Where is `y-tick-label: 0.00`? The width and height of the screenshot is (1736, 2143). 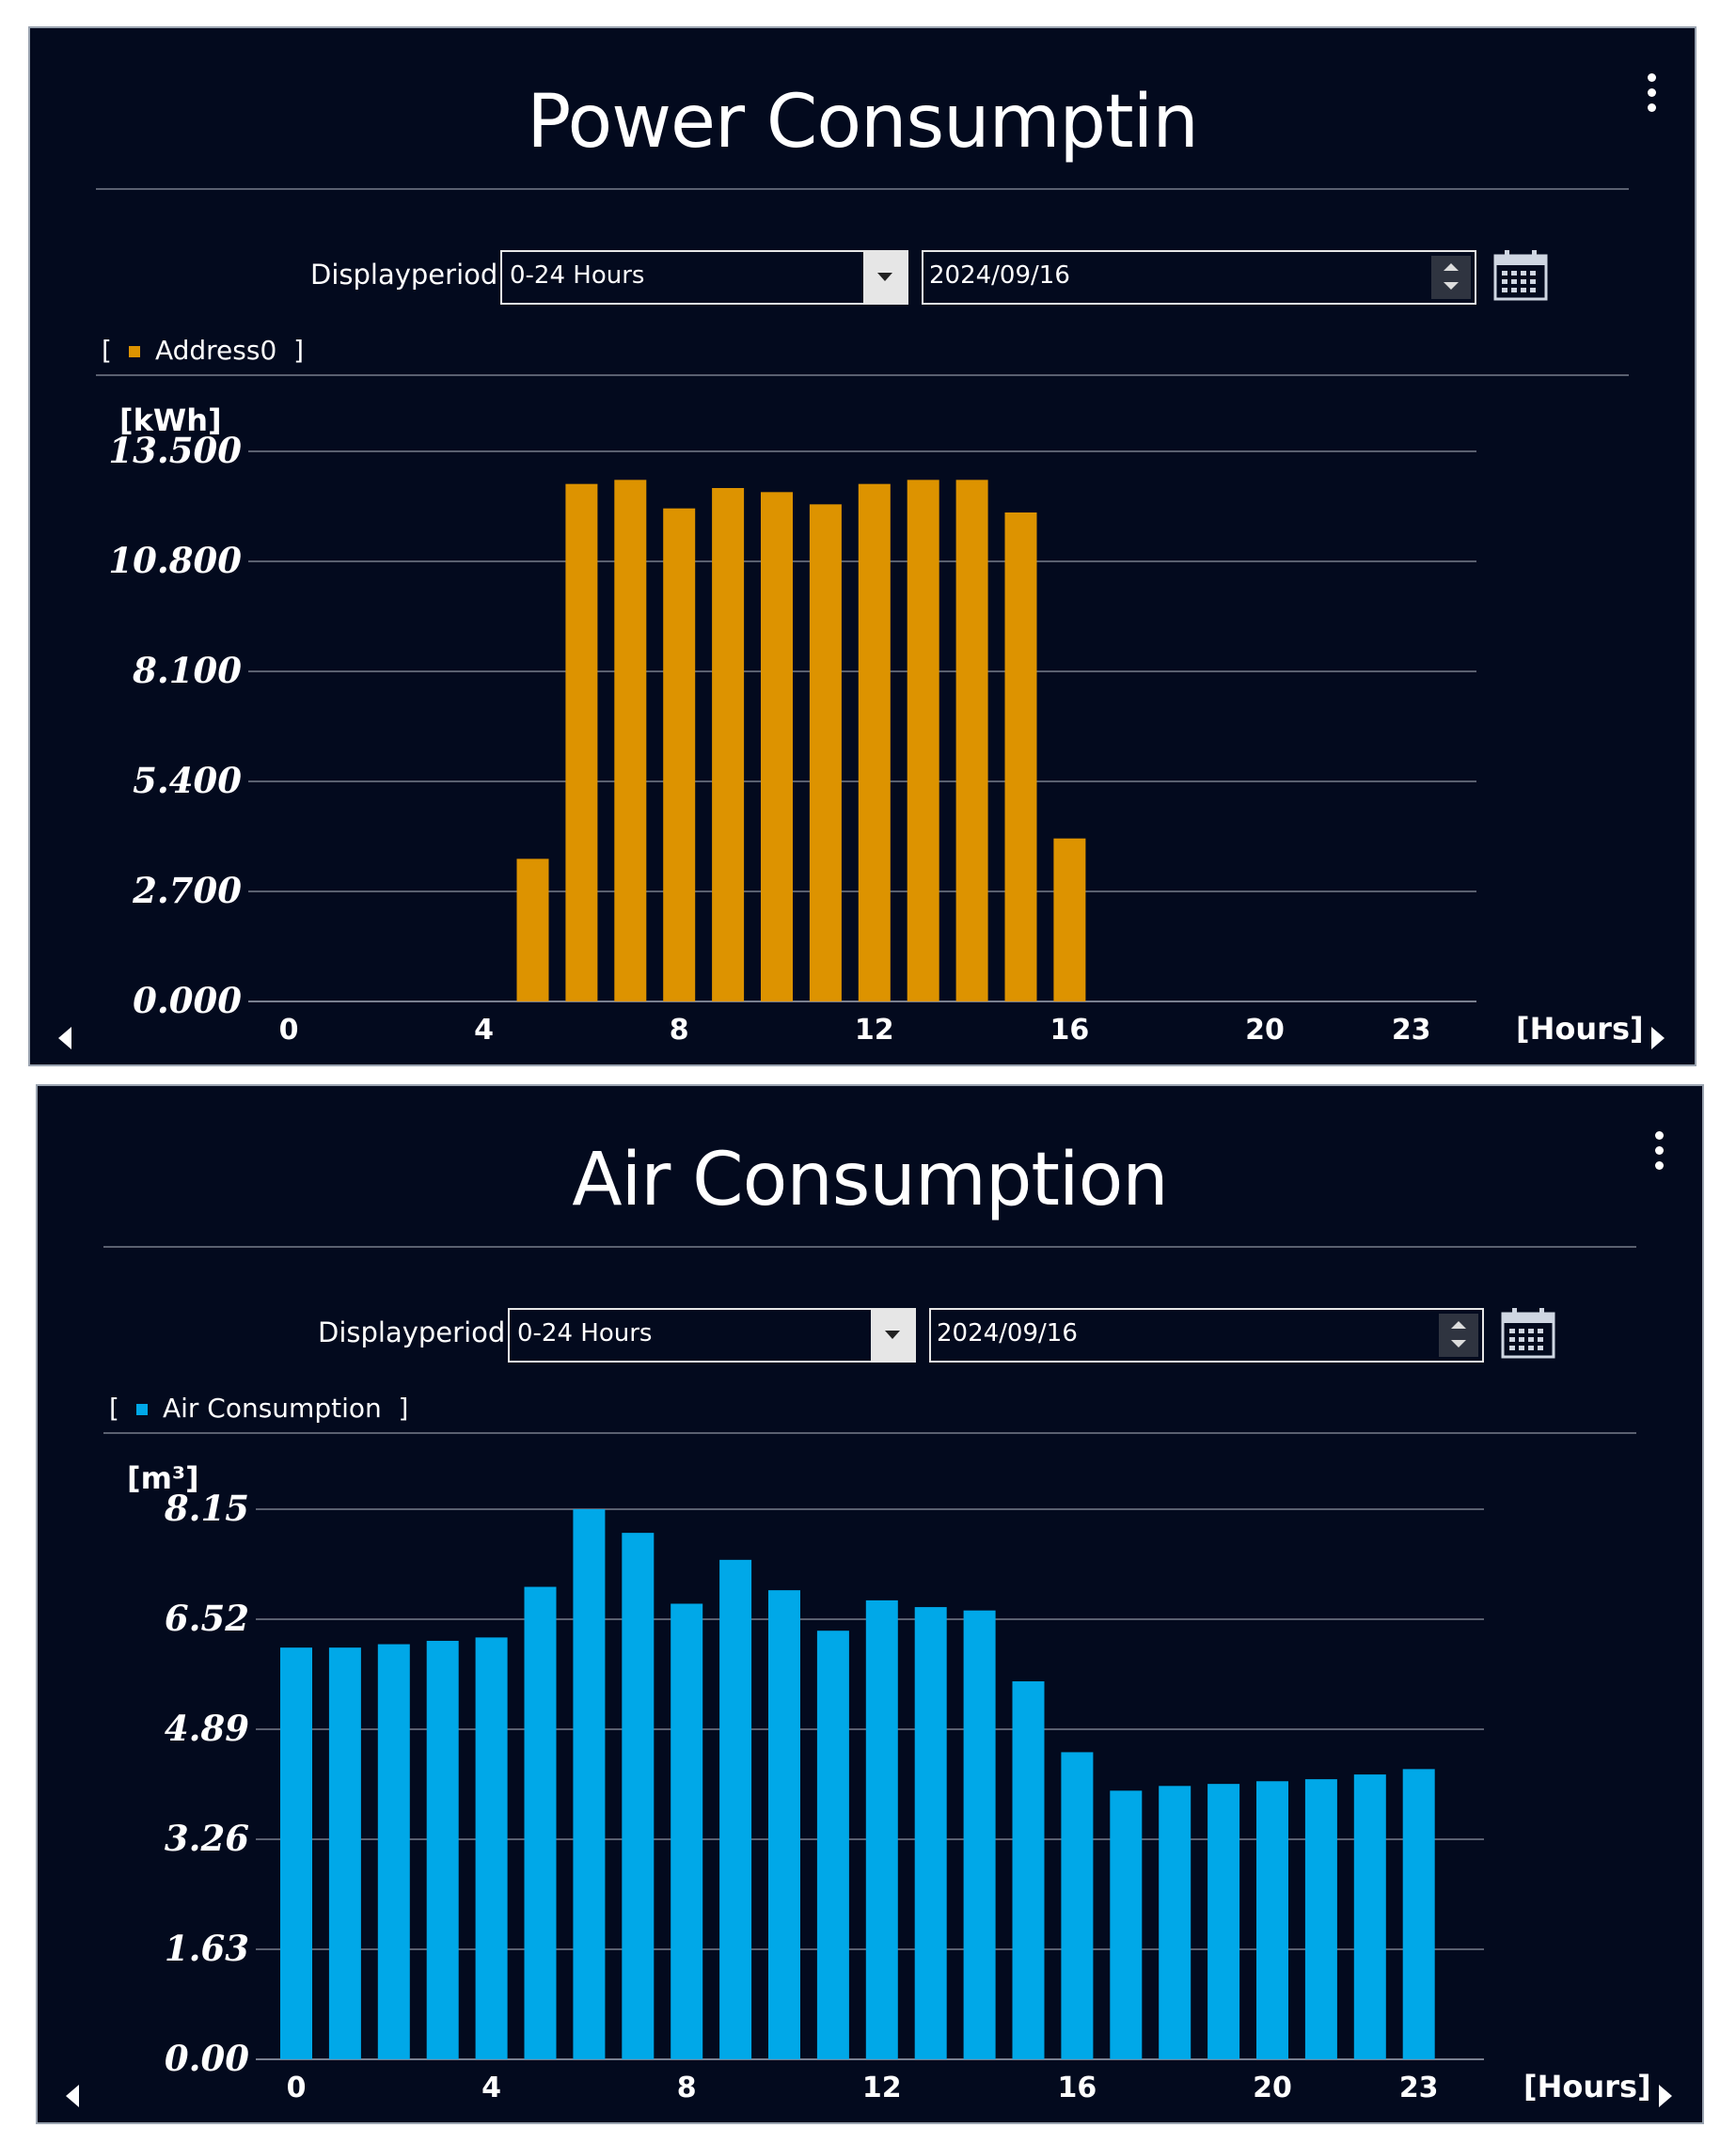 y-tick-label: 0.00 is located at coordinates (207, 2058).